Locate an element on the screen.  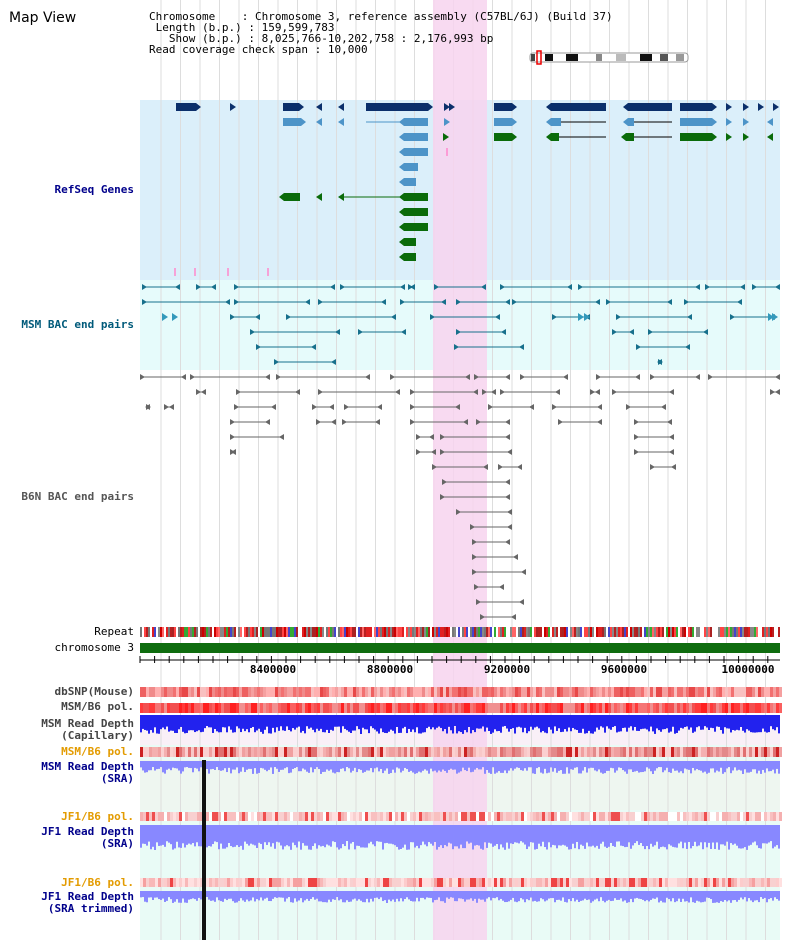
jf1-read-depth-sra-label-1: JF1 Read Depth is located at coordinates (87, 831).